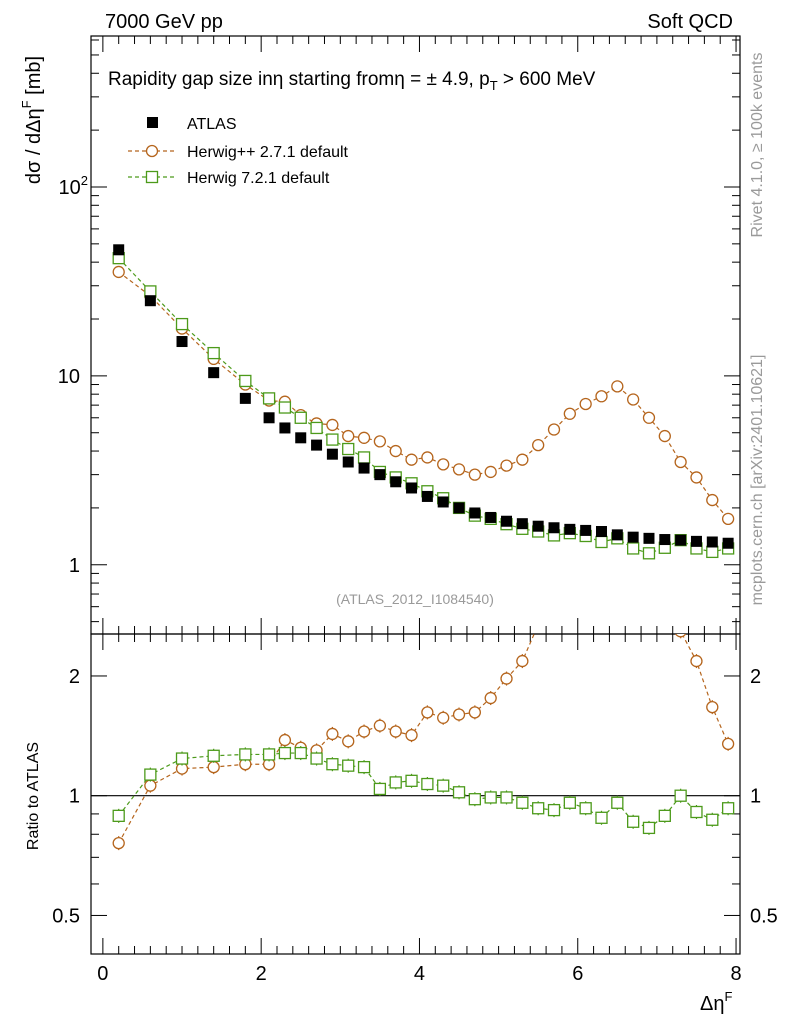 This screenshot has height=1024, width=786. What do you see at coordinates (152, 151) in the screenshot?
I see `legend-marker-herwigpp` at bounding box center [152, 151].